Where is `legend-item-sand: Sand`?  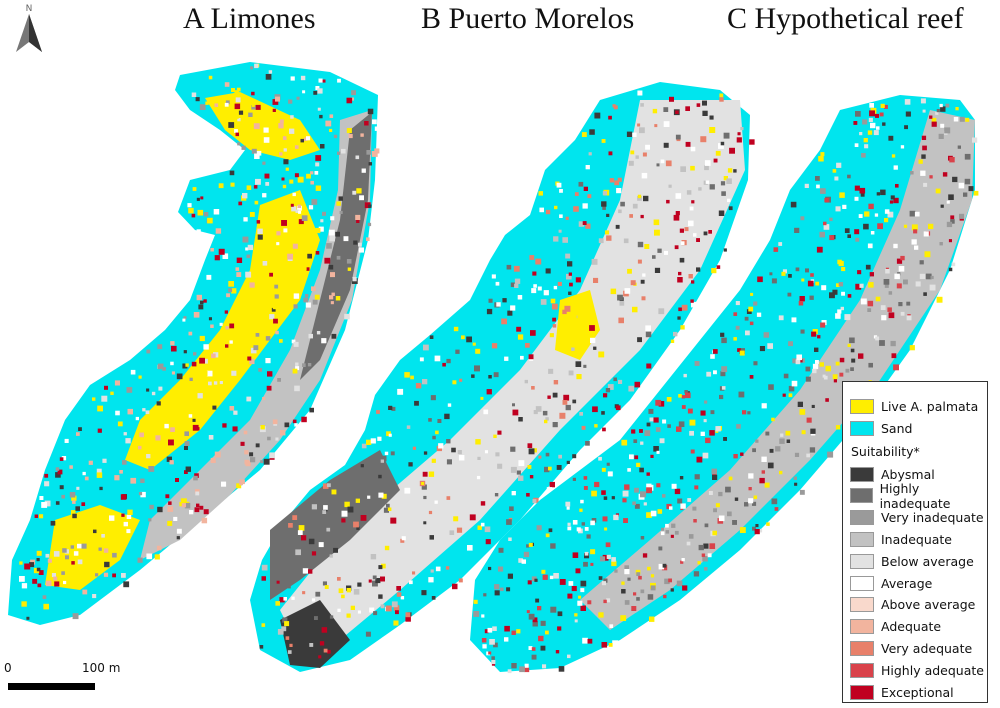 legend-item-sand: Sand is located at coordinates (881, 428).